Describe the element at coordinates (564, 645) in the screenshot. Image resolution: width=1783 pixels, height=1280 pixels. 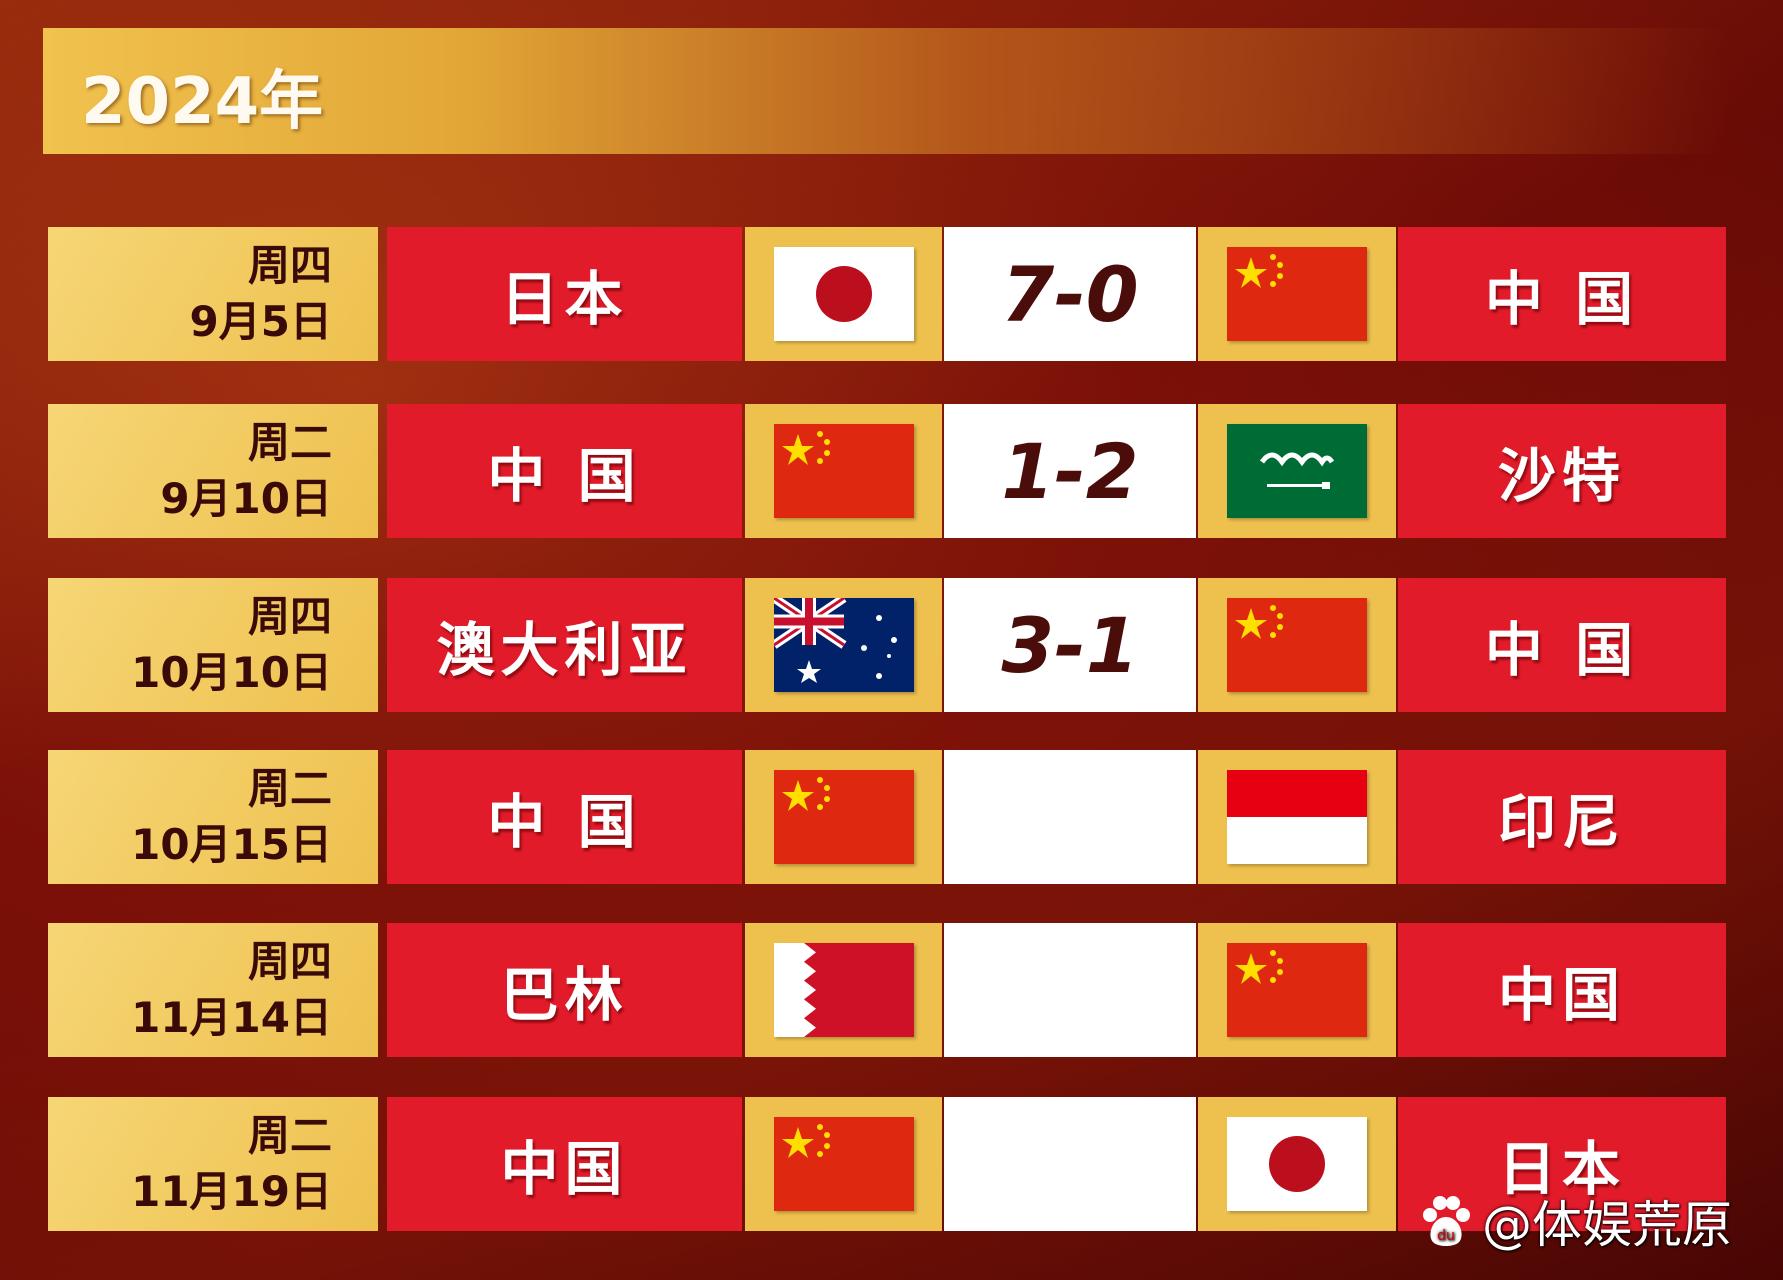
I see `home-team: 澳大利亚` at that location.